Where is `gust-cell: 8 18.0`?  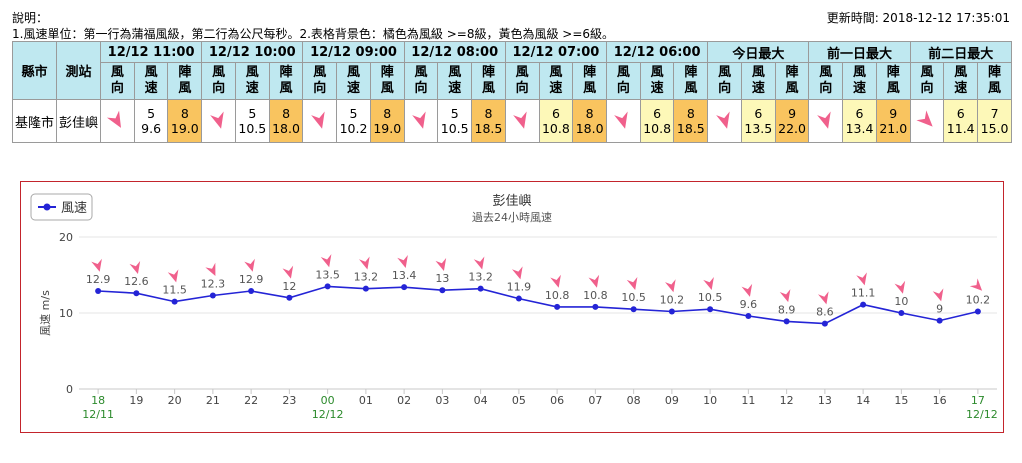
gust-cell: 8 18.0 is located at coordinates (286, 121).